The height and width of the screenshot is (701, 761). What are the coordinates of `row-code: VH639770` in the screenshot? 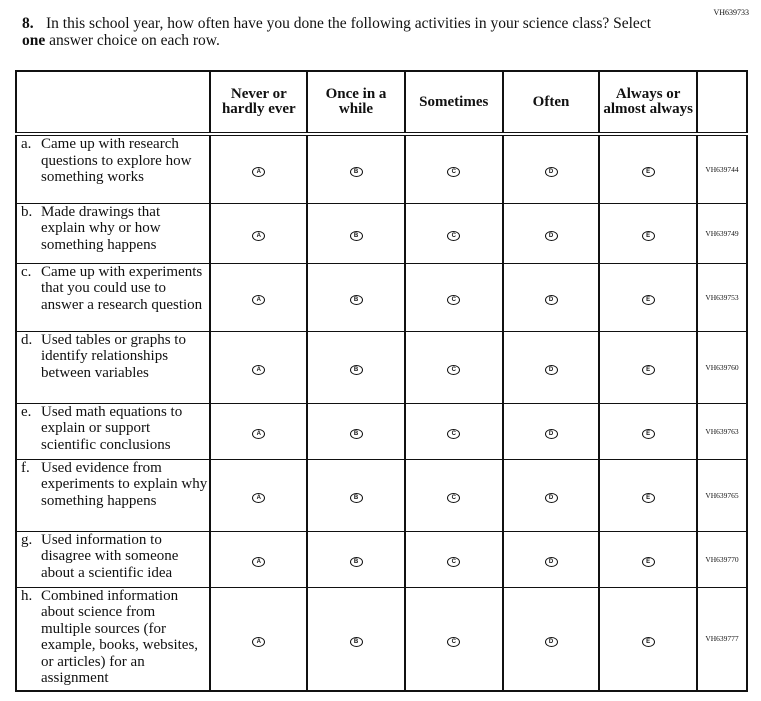 It's located at (722, 559).